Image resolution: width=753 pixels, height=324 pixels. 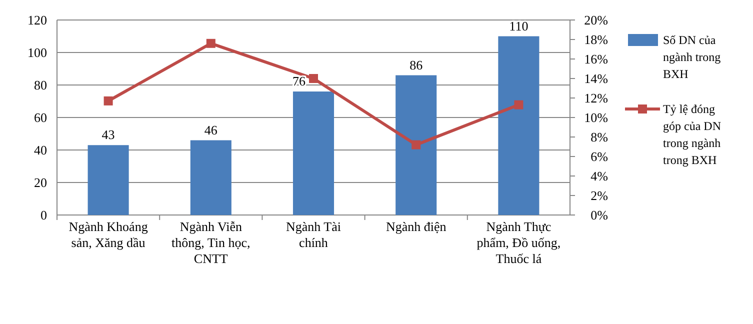 I want to click on y-tick-label: 100, so click(x=37, y=52).